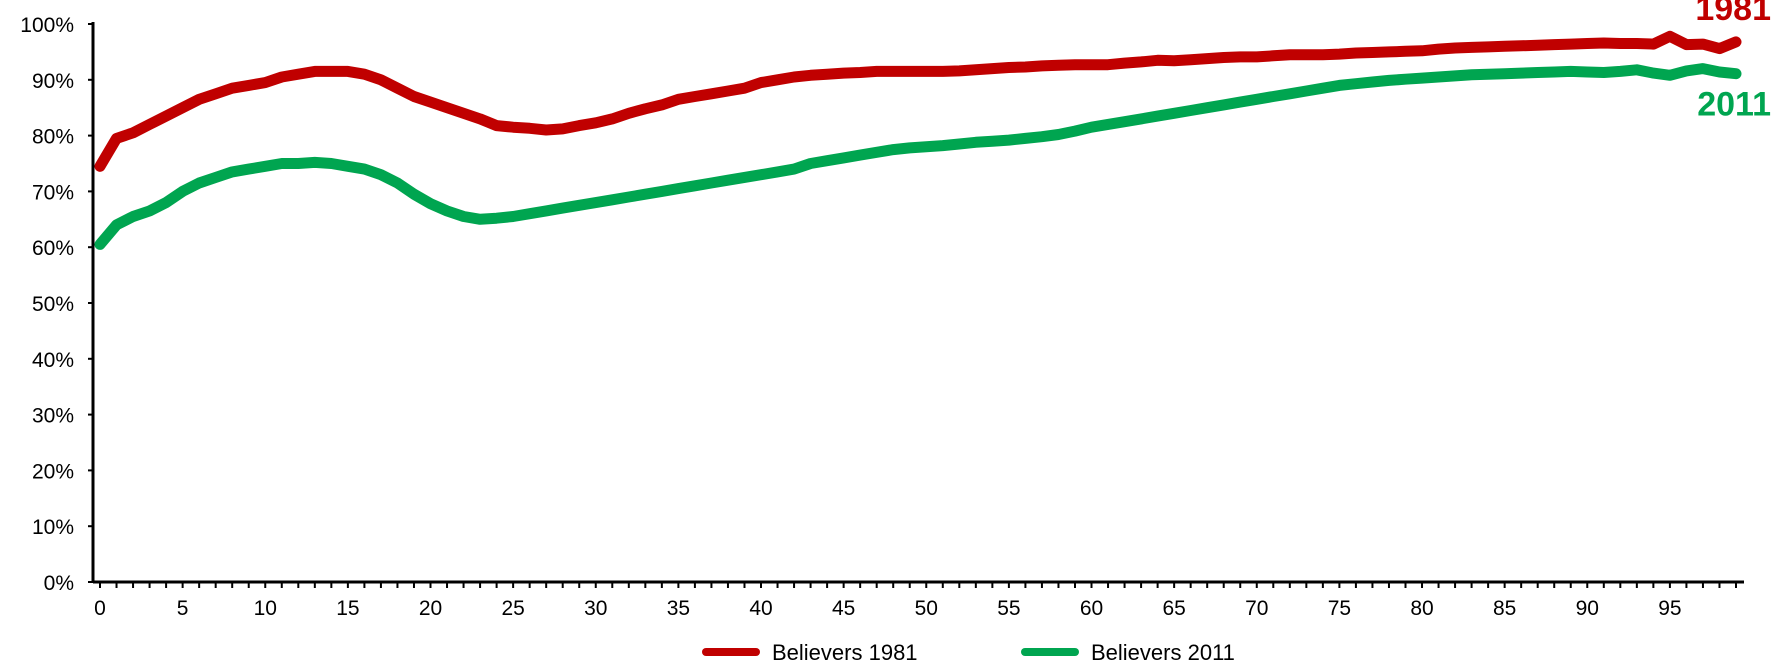 The image size is (1779, 669). I want to click on x-axis: 0 5 10 15 20 25 30 35 40 45 50 55 60 65 70 75 80 85 90 95, so click(918, 600).